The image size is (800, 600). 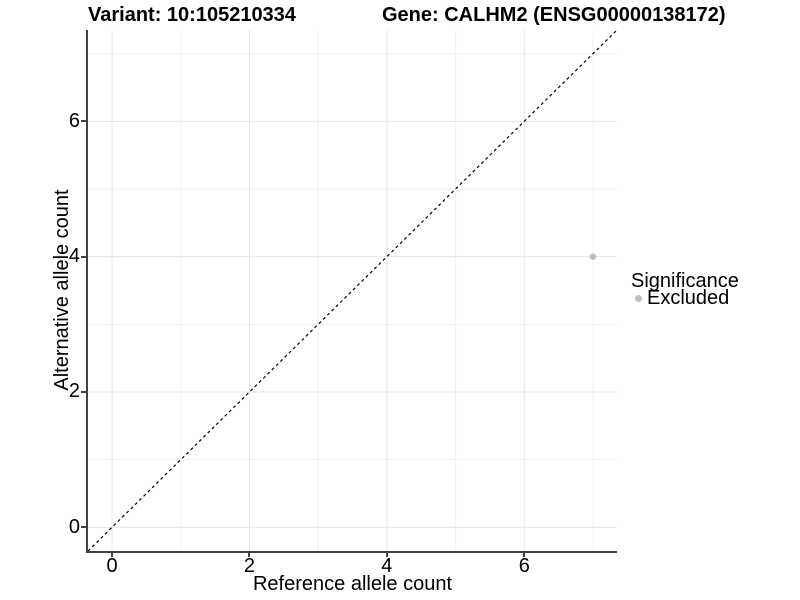 I want to click on x-tick-label: 2, so click(x=249, y=566).